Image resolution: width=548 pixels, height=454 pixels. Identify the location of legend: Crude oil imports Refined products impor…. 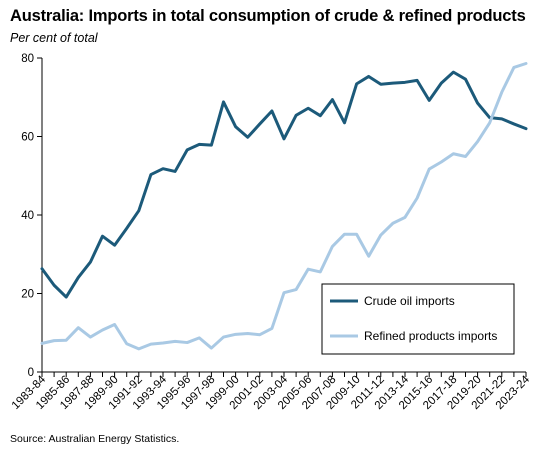
(418, 319).